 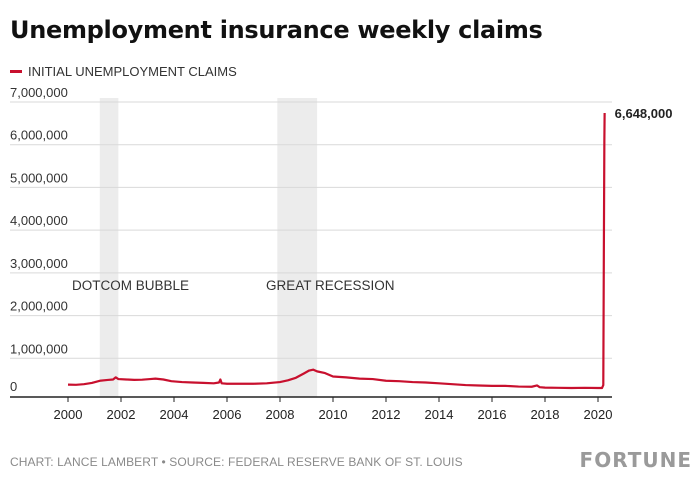 What do you see at coordinates (174, 414) in the screenshot?
I see `x-tick-label: 2004` at bounding box center [174, 414].